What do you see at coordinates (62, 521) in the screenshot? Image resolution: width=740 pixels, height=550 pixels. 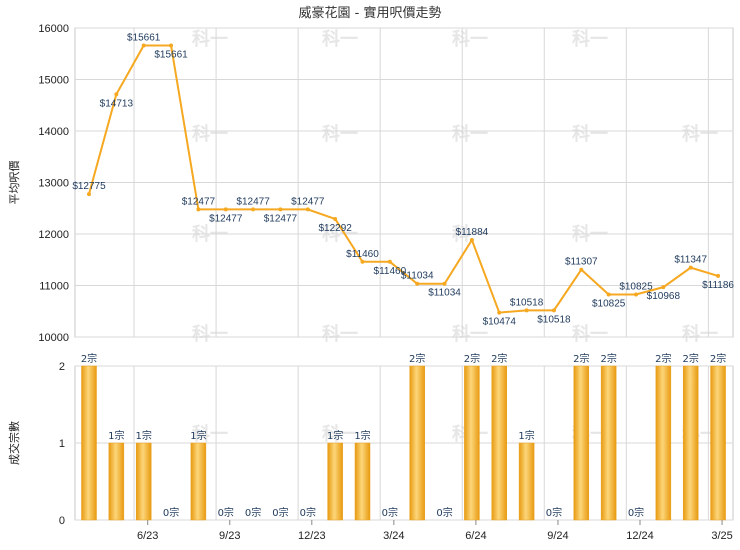 I see `volume-y-tick-label: 0` at bounding box center [62, 521].